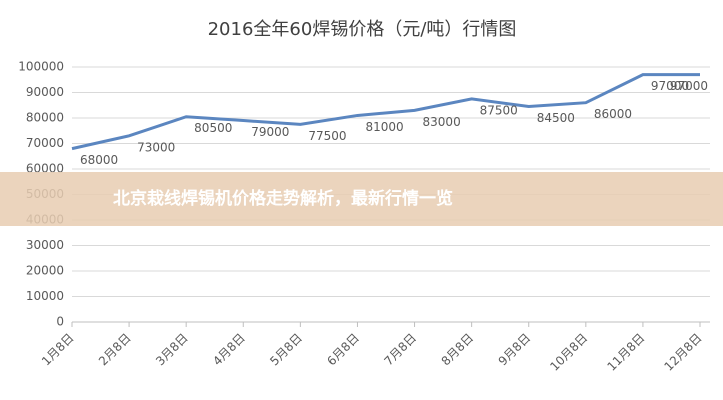 The image size is (723, 400). Describe the element at coordinates (384, 127) in the screenshot. I see `data-label: 81000` at that location.